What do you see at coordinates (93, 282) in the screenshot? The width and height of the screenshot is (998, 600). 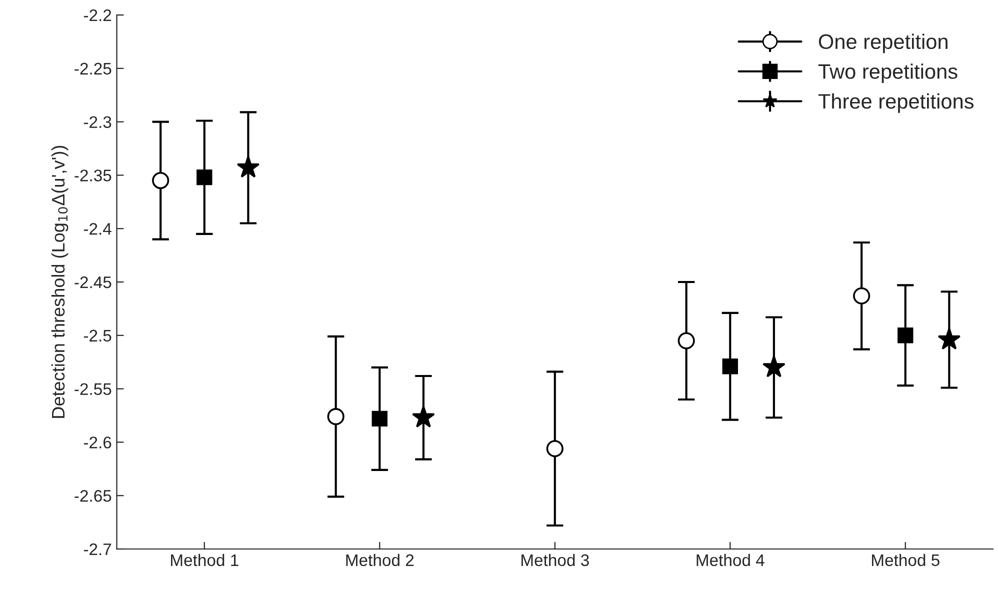 I see `y-tick-label: -2.45` at bounding box center [93, 282].